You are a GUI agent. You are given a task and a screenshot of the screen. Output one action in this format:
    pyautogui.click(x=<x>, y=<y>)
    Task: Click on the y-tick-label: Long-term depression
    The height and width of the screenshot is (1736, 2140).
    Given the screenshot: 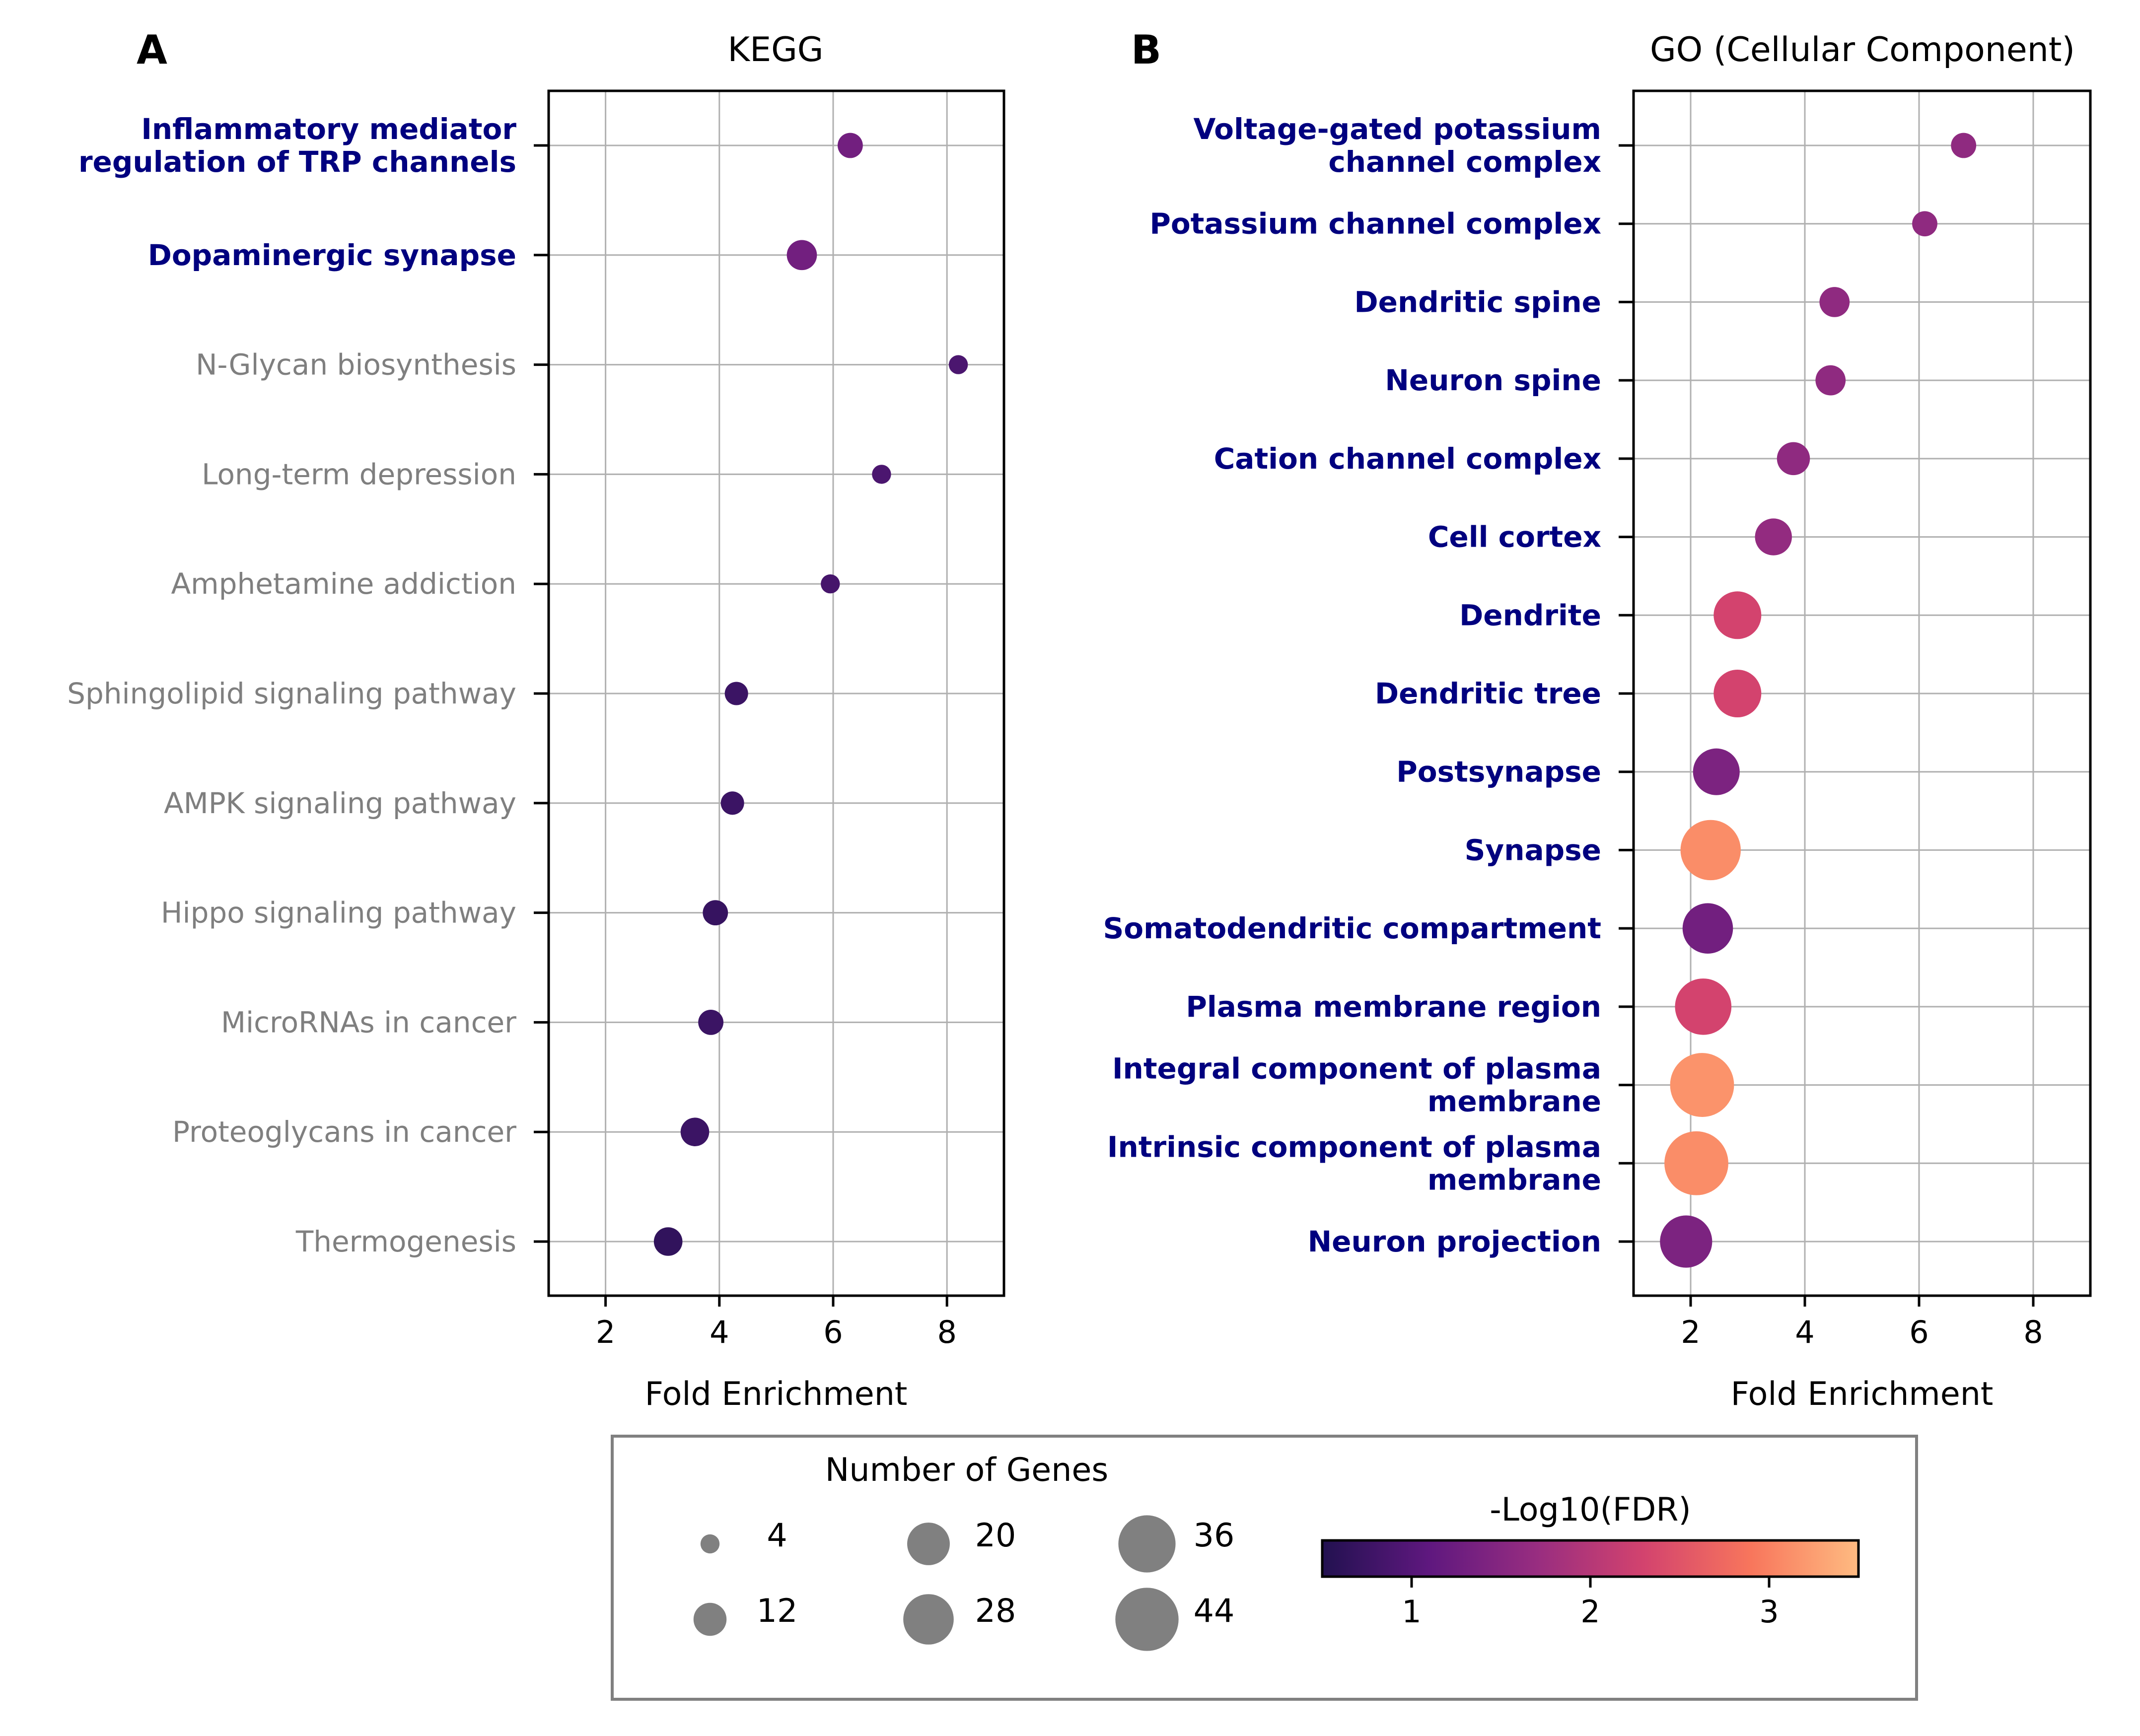 What is the action you would take?
    pyautogui.click(x=359, y=474)
    